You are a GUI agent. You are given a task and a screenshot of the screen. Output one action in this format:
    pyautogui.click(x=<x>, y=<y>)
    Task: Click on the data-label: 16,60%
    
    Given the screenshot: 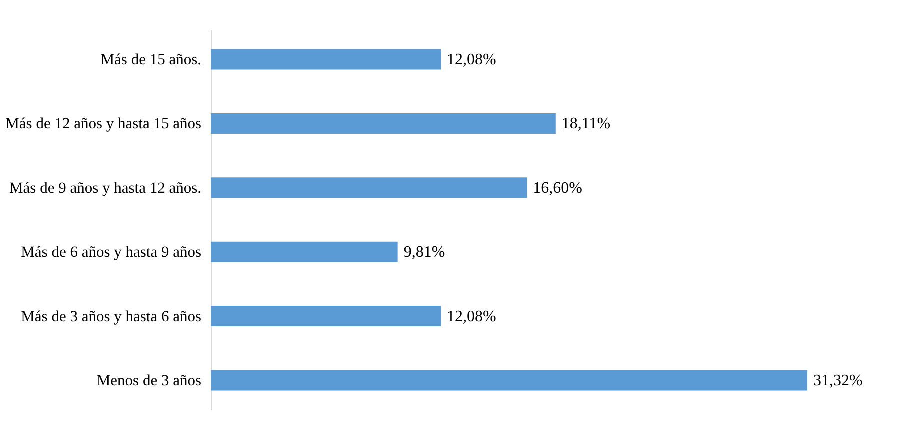 What is the action you would take?
    pyautogui.click(x=557, y=188)
    